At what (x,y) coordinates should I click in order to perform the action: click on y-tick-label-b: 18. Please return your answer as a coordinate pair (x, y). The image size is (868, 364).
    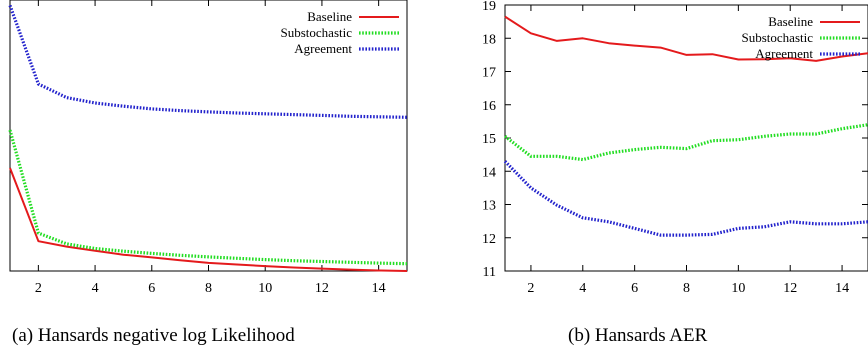
    Looking at the image, I should click on (489, 39).